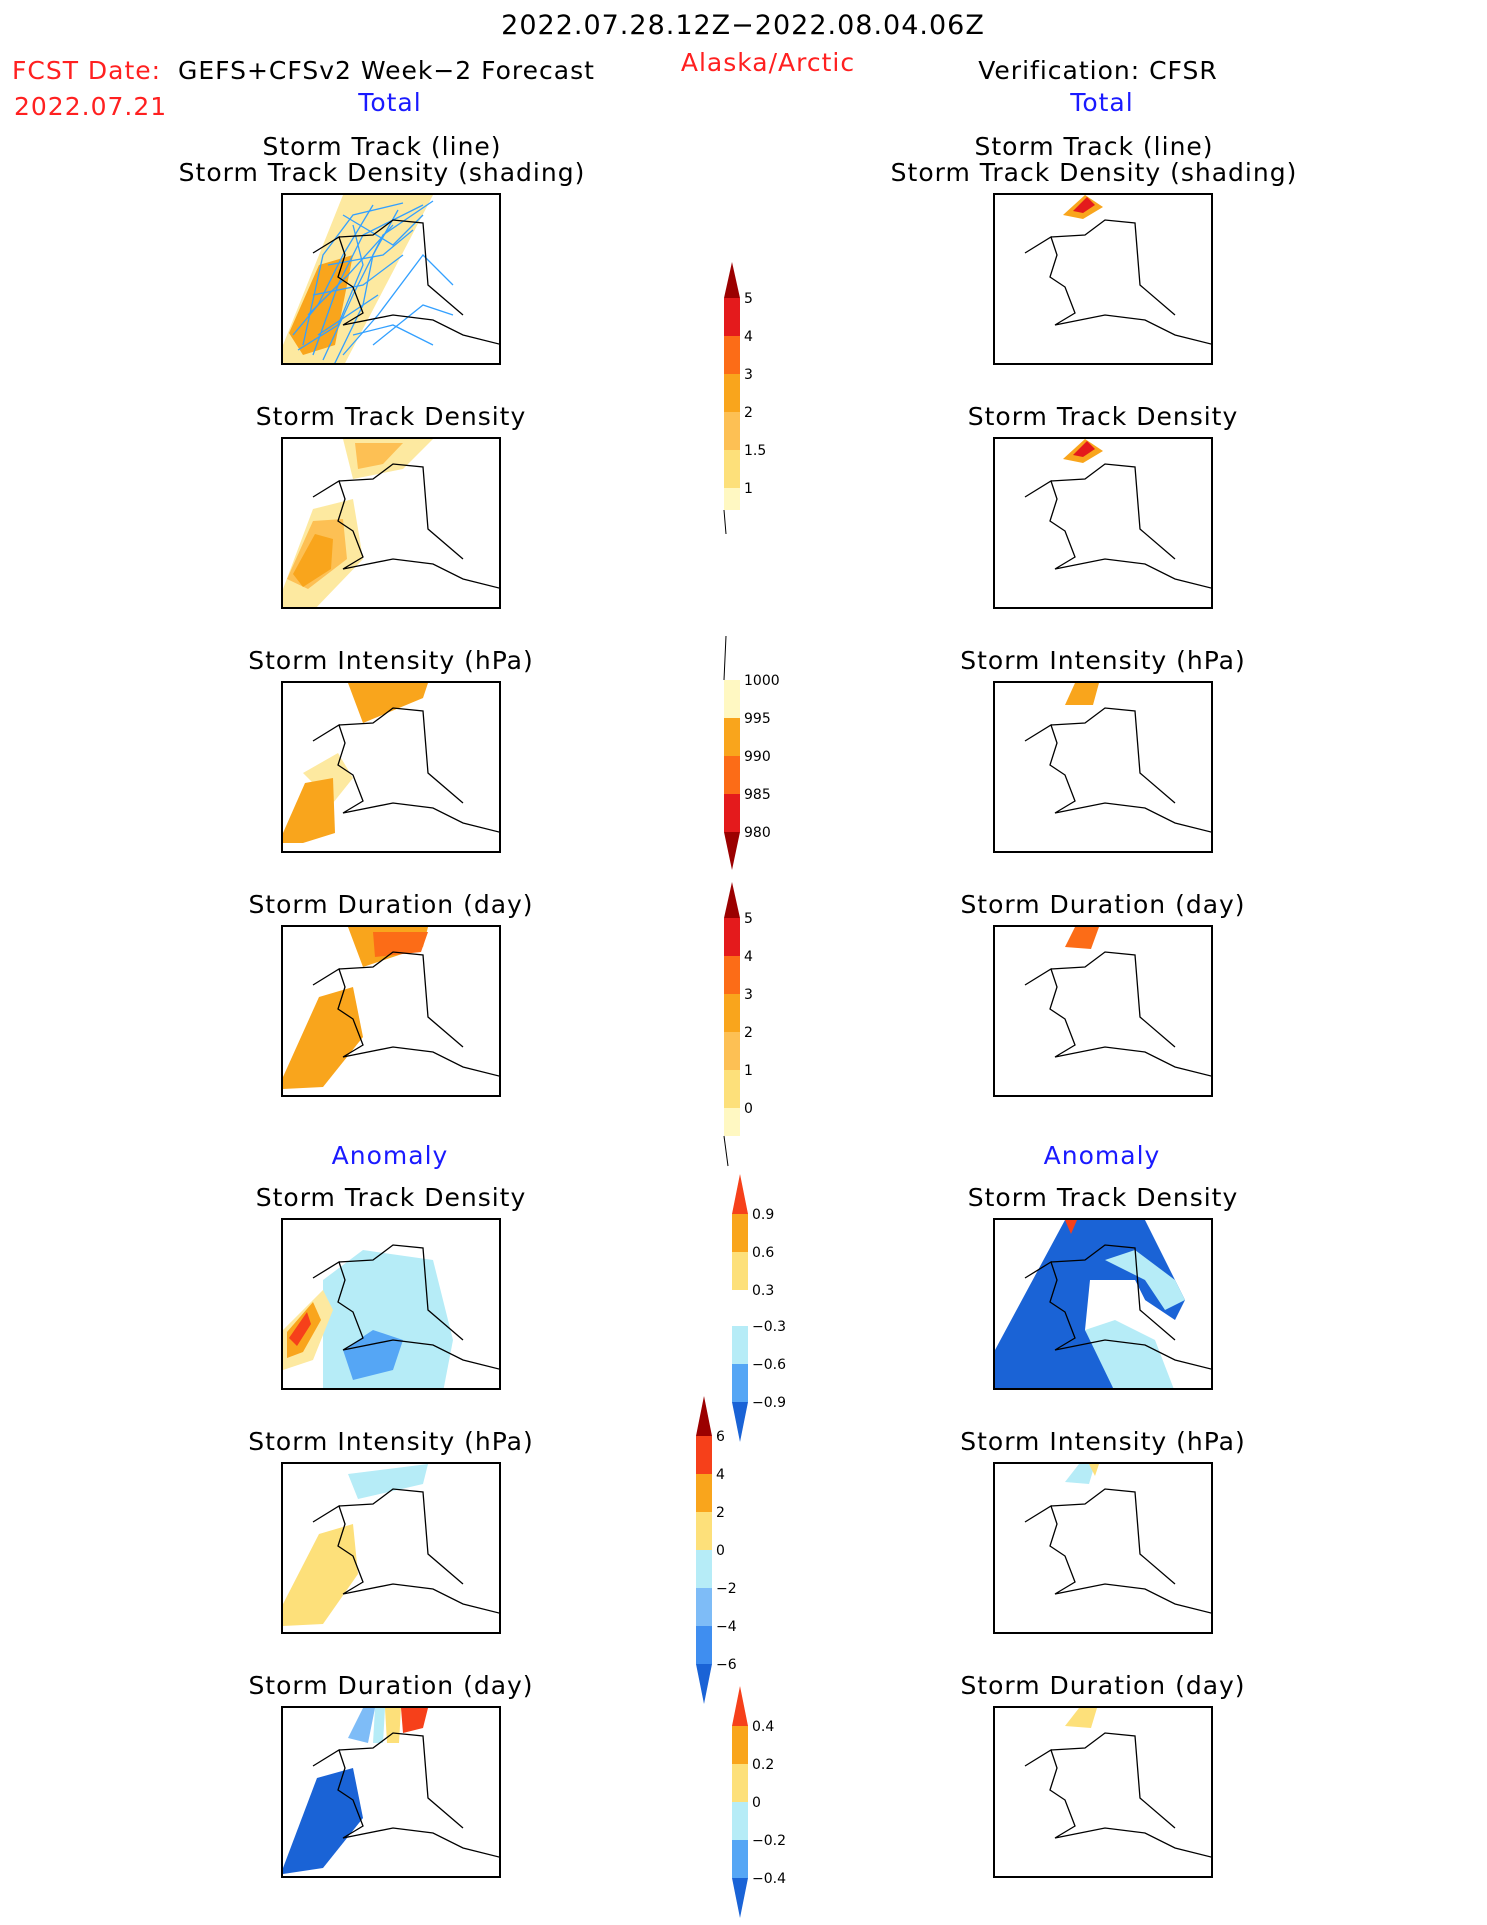  What do you see at coordinates (1103, 904) in the screenshot?
I see `title-duration-right: Storm Duration (day)` at bounding box center [1103, 904].